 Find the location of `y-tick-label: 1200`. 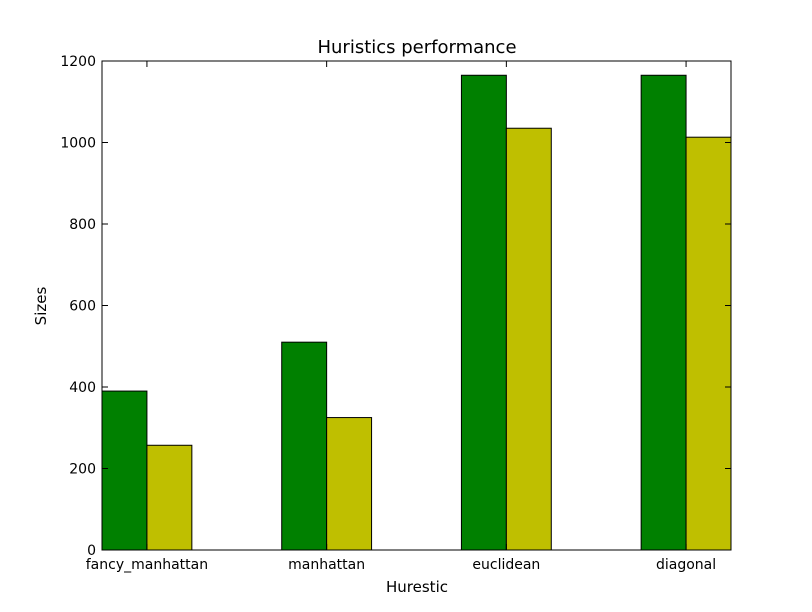

y-tick-label: 1200 is located at coordinates (78, 62).